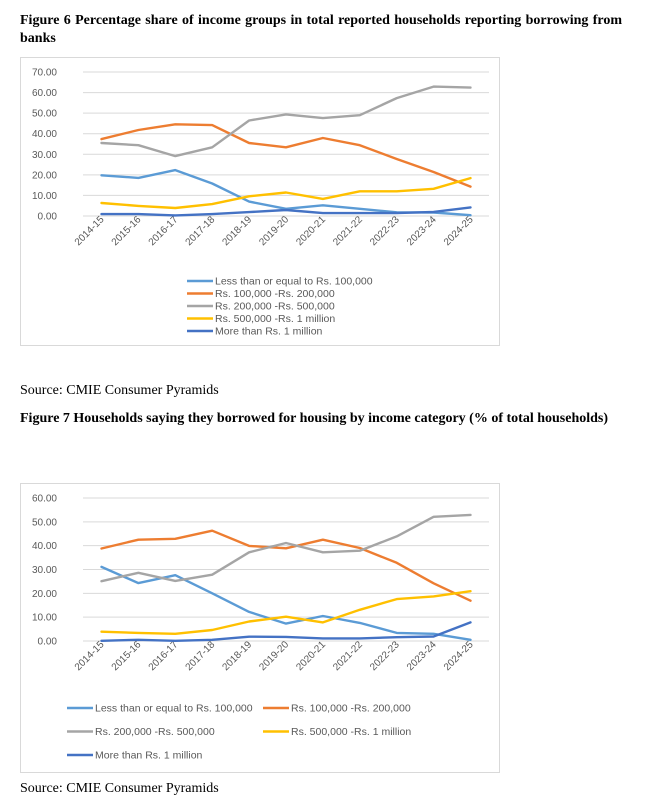 The width and height of the screenshot is (652, 811). What do you see at coordinates (119, 390) in the screenshot?
I see `figure6-source: Source: CMIE Consumer Pyramids` at bounding box center [119, 390].